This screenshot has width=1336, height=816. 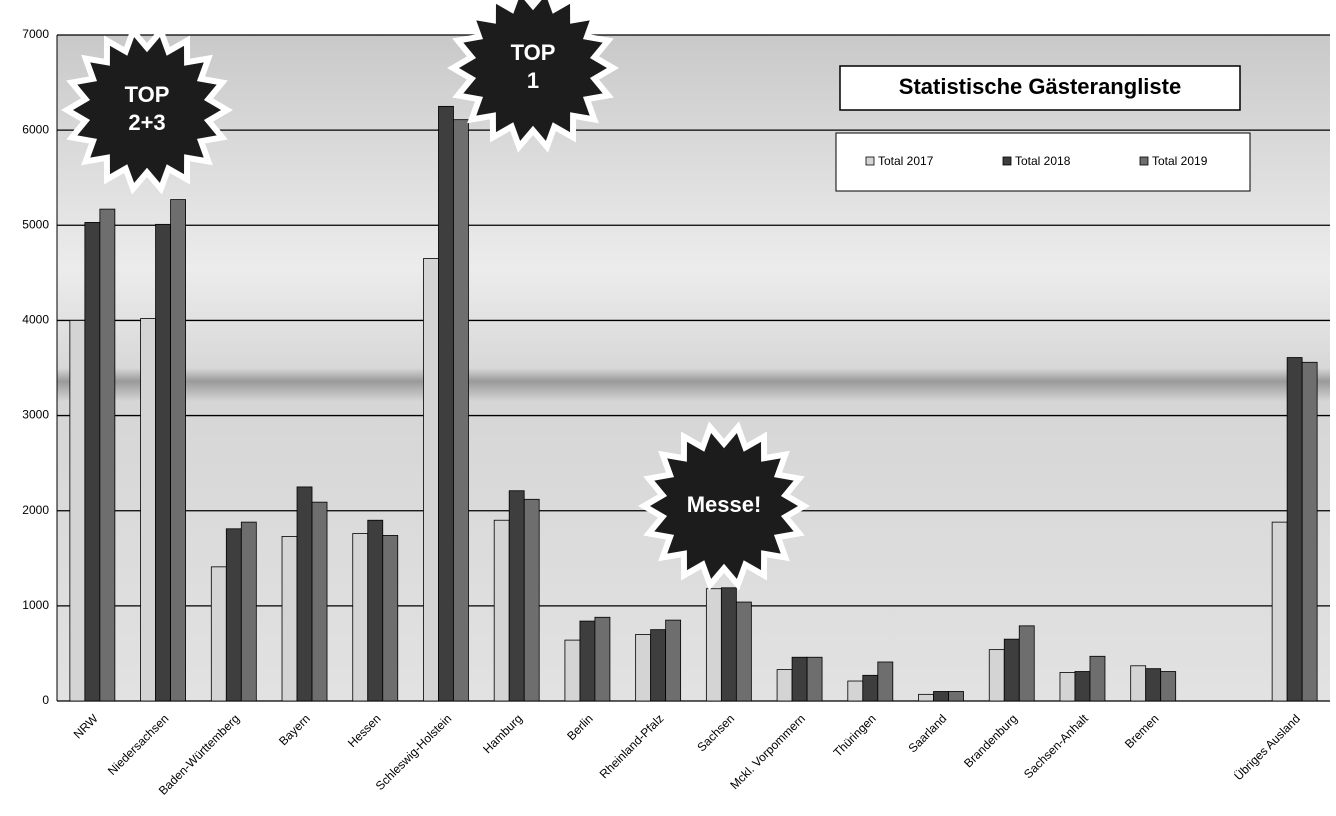 I want to click on y-tick-label: 0, so click(x=45, y=700).